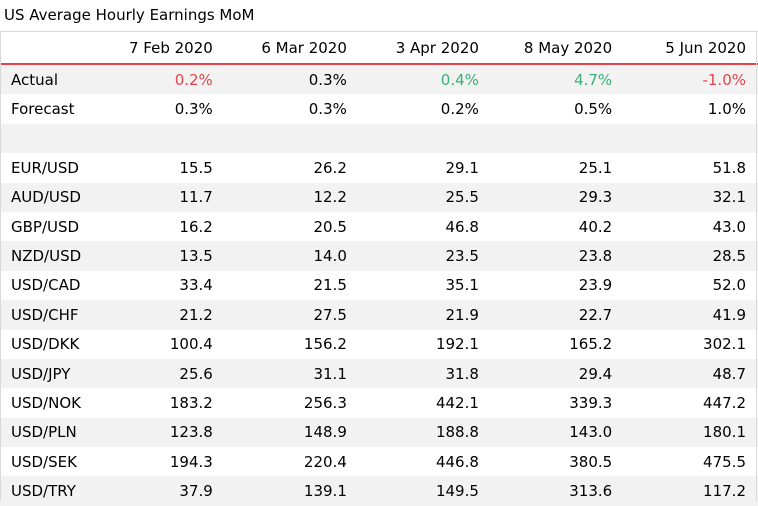 The width and height of the screenshot is (758, 506). Describe the element at coordinates (591, 402) in the screenshot. I see `value-cell: 339.3` at that location.